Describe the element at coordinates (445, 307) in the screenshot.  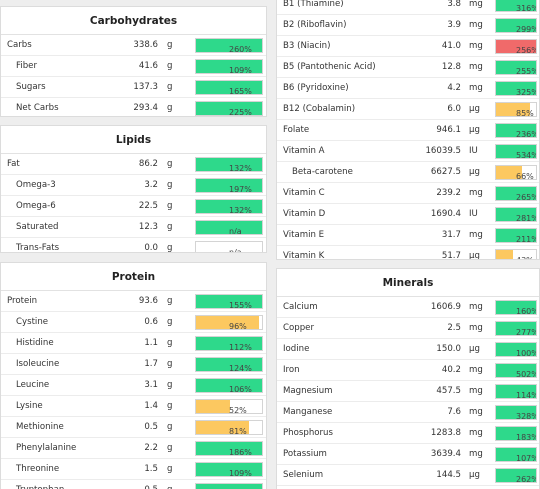
I see `nutrient-amount: 1606.9` at that location.